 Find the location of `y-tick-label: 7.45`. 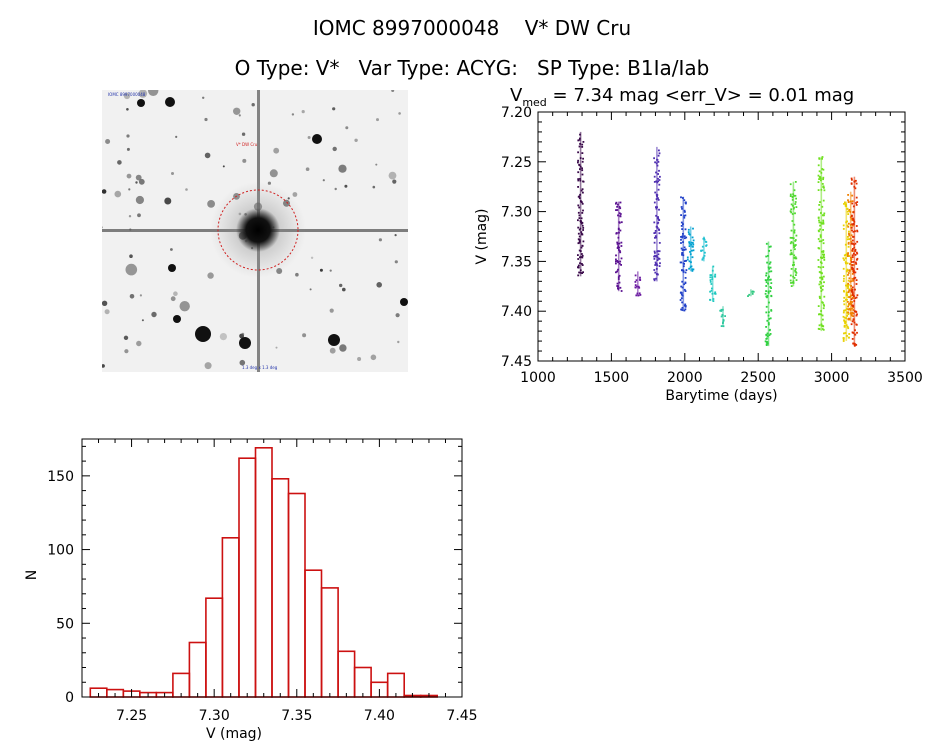

y-tick-label: 7.45 is located at coordinates (516, 362).